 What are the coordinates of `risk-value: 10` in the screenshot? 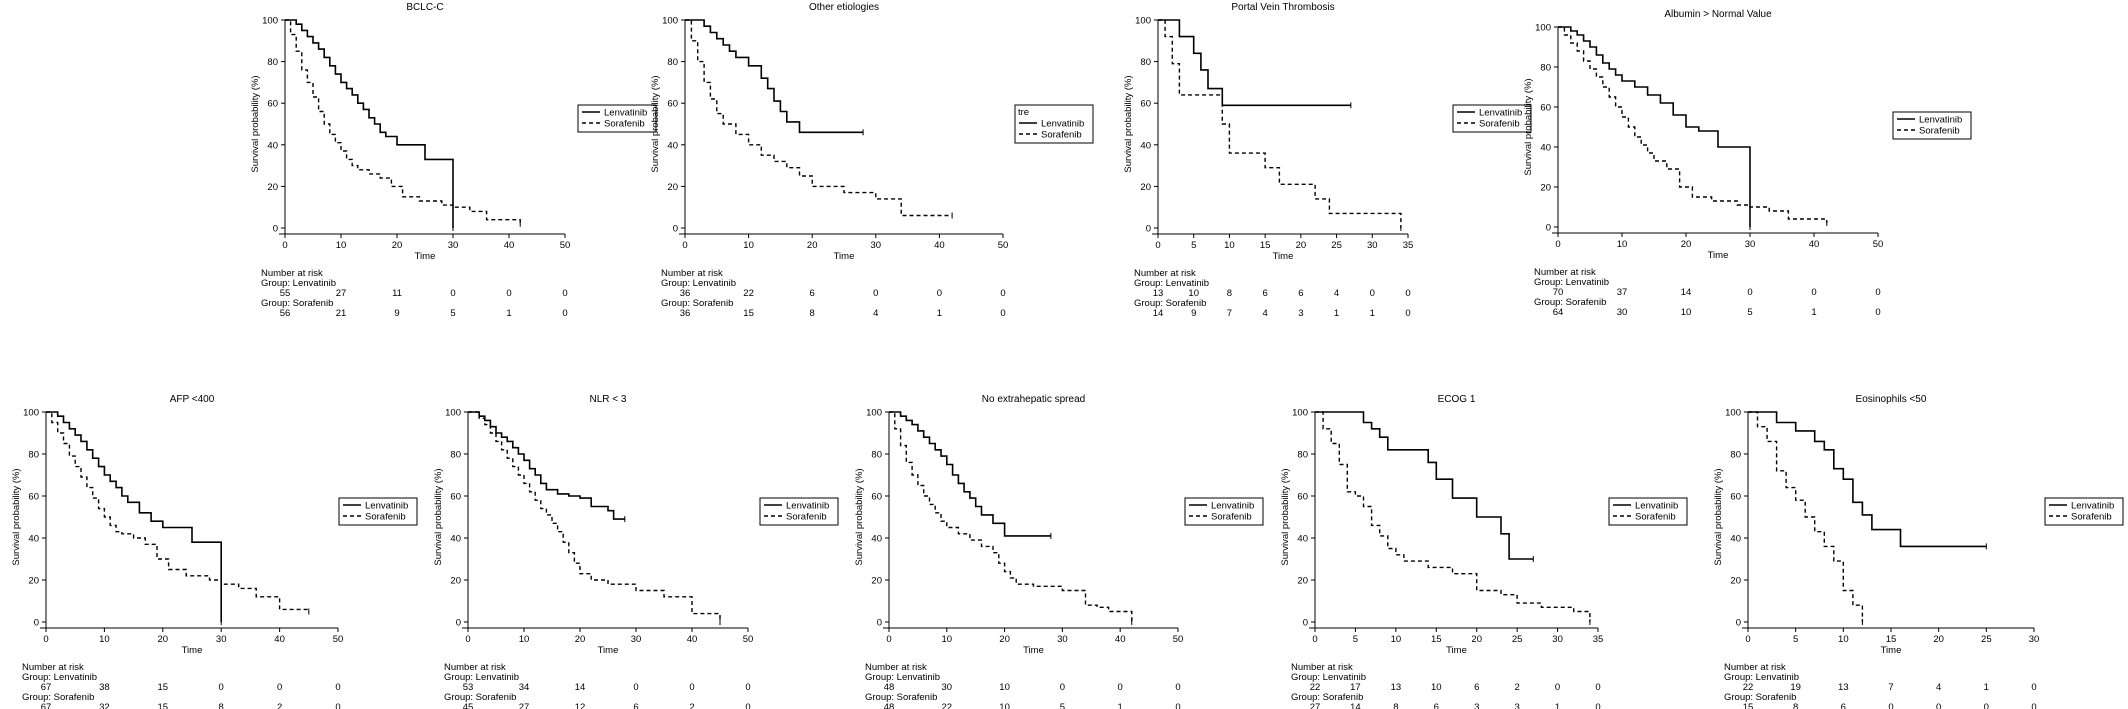 It's located at (1004, 687).